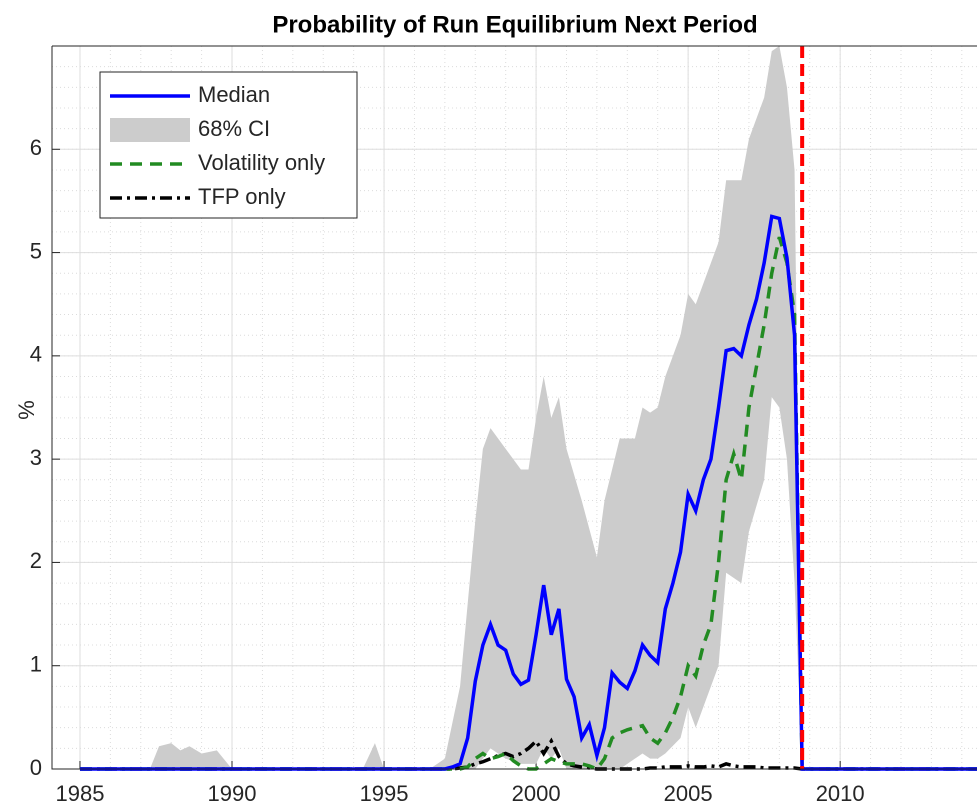 The image size is (978, 810). Describe the element at coordinates (36, 354) in the screenshot. I see `y-tick-label: 4` at that location.